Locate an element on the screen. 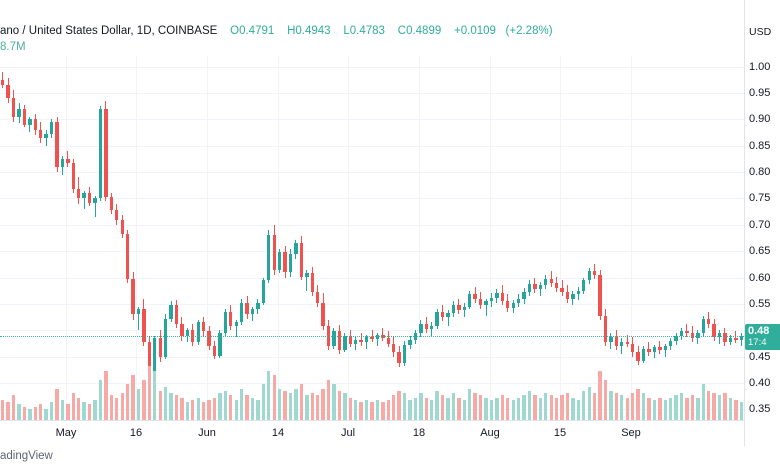  price-axis-tick: 0.70 is located at coordinates (760, 224).